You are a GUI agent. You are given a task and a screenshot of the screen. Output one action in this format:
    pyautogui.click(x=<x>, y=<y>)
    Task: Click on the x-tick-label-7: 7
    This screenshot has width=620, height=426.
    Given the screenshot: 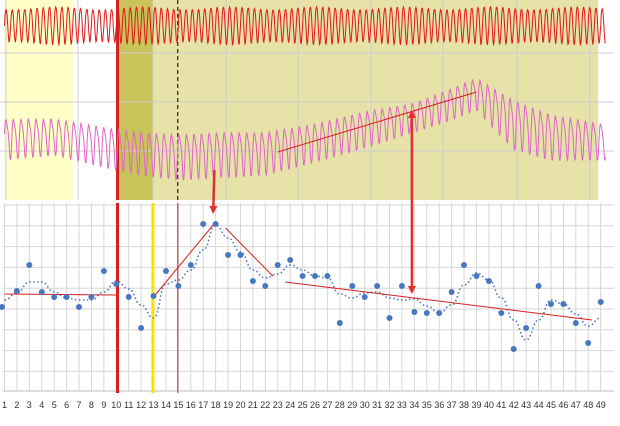 What is the action you would take?
    pyautogui.click(x=78, y=405)
    